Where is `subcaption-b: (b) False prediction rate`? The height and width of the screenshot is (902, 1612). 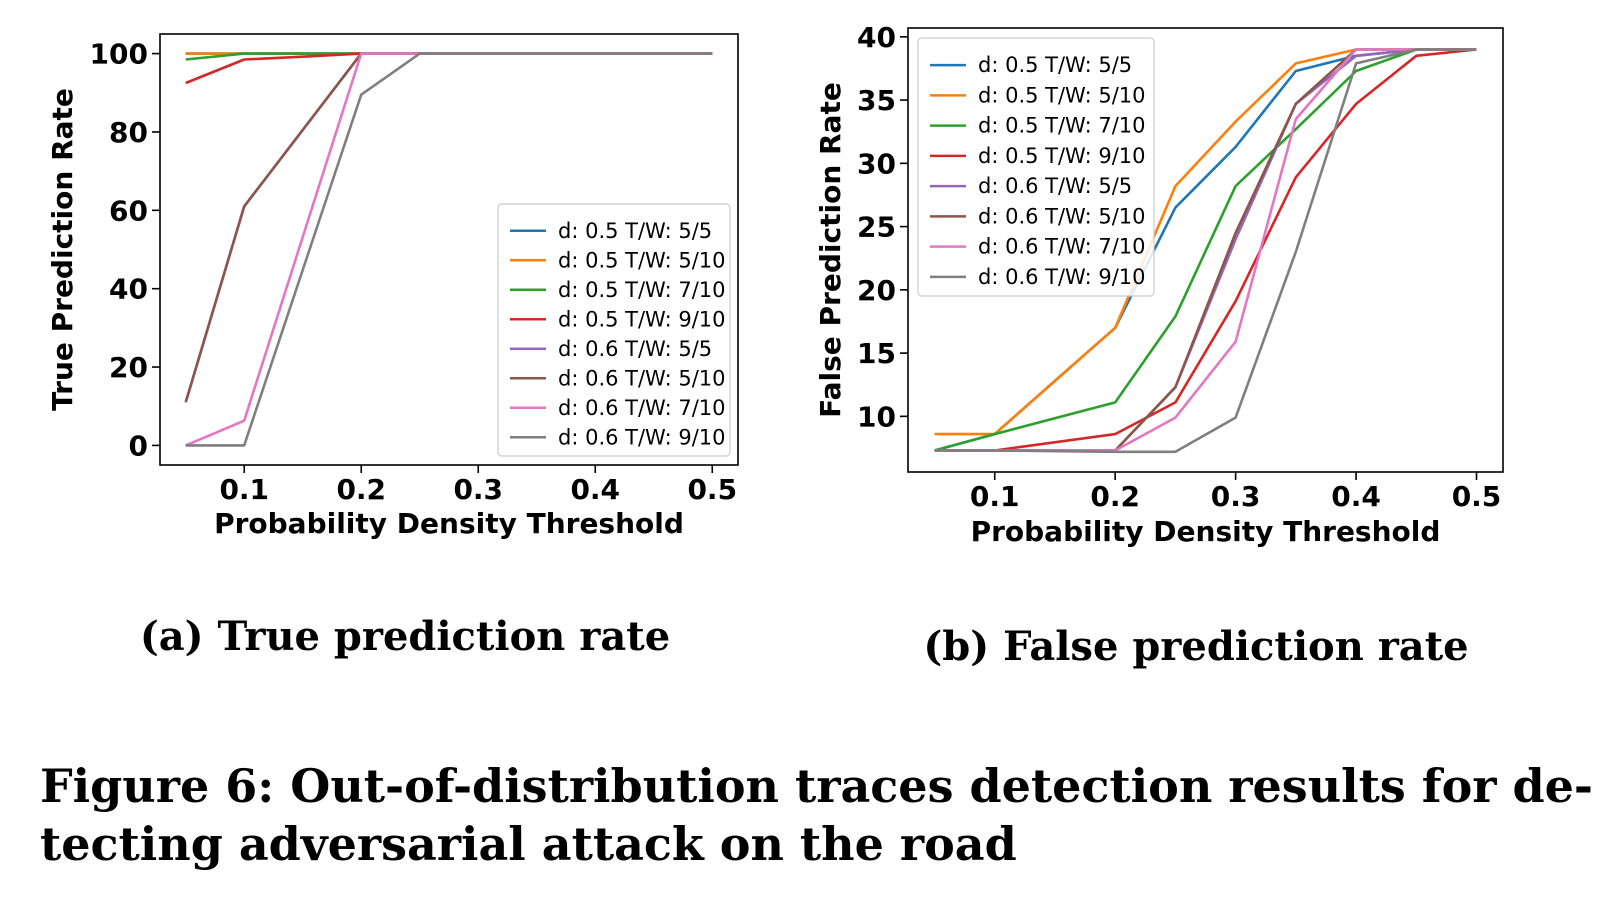
subcaption-b: (b) False prediction rate is located at coordinates (1195, 646).